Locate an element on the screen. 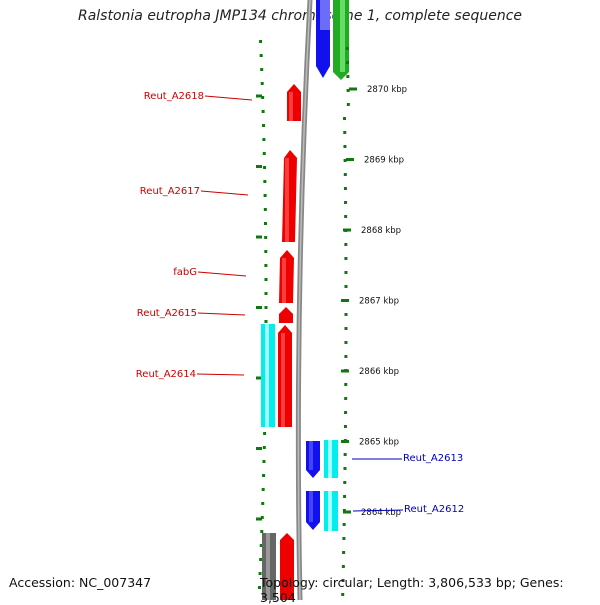  right-track-ticks is located at coordinates (345, 321).